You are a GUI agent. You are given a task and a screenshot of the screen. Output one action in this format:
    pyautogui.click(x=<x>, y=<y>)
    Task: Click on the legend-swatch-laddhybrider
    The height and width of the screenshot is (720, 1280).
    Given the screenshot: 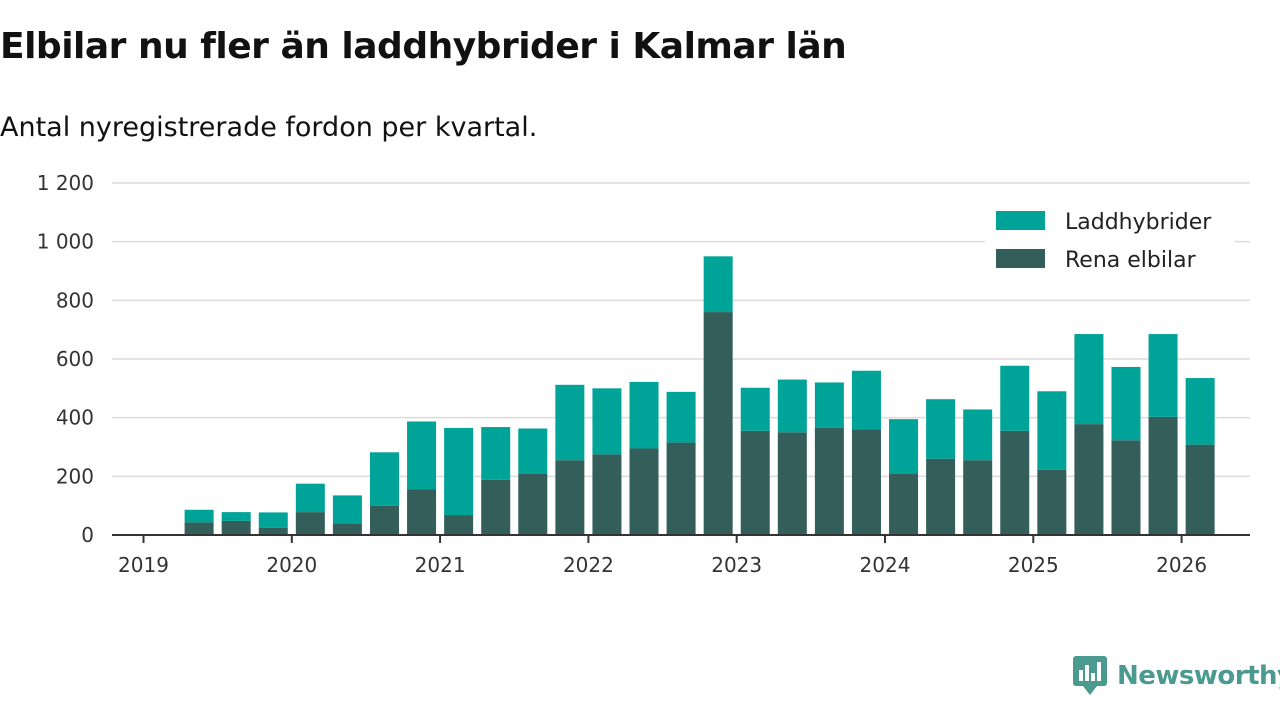 What is the action you would take?
    pyautogui.click(x=1020, y=220)
    